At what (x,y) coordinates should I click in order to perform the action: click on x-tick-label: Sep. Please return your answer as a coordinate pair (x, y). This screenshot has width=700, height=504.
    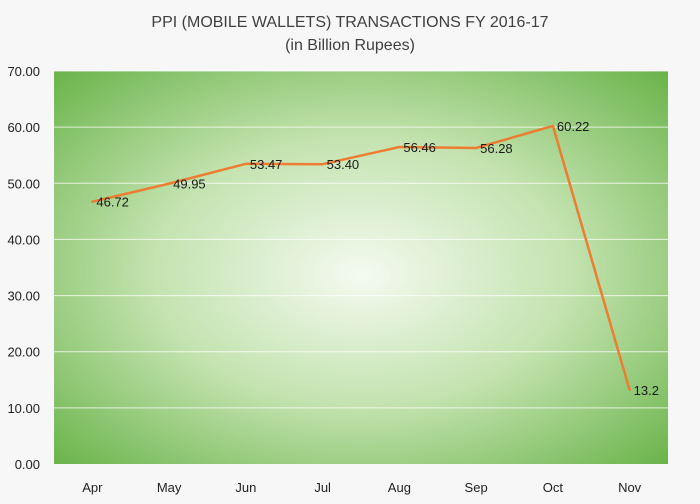
    Looking at the image, I should click on (476, 487).